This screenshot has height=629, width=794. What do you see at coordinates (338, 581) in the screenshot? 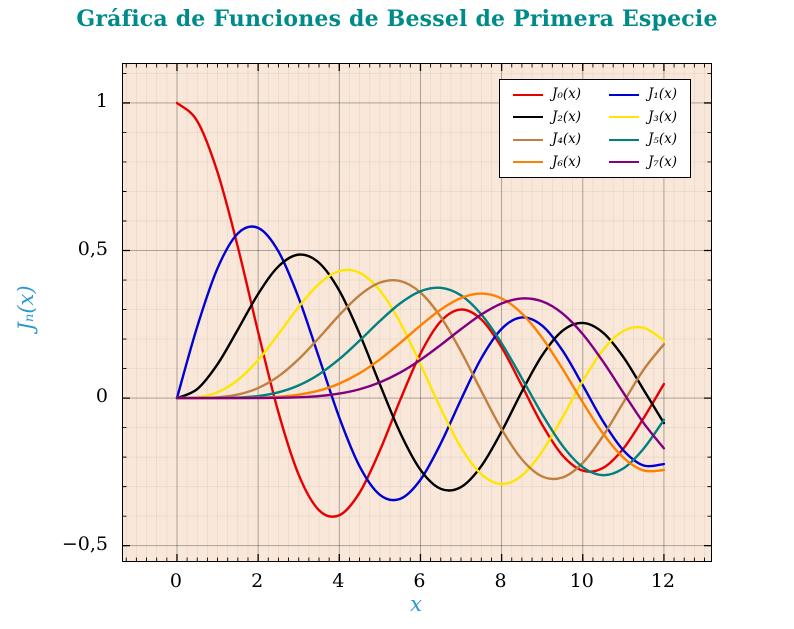
I see `x-tick-label: 4` at bounding box center [338, 581].